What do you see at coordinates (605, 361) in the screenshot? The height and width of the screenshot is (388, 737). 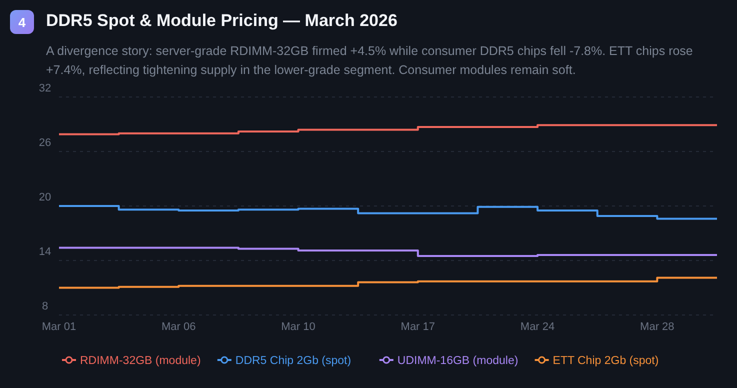 I see `legend-label: ETT Chip 2Gb (spot)` at bounding box center [605, 361].